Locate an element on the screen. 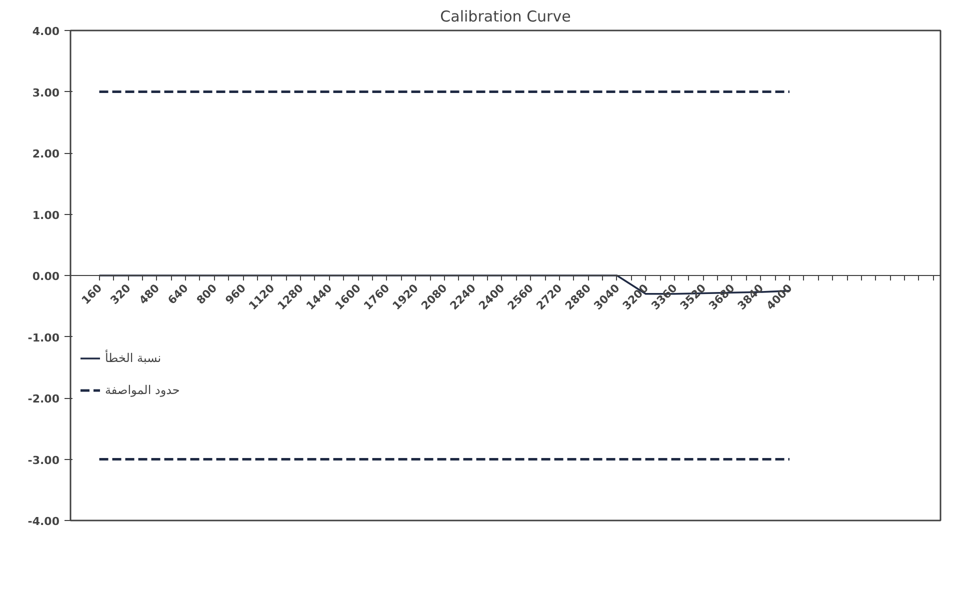 This screenshot has width=970, height=608. legend-label: نسبة الخطأ is located at coordinates (133, 358).